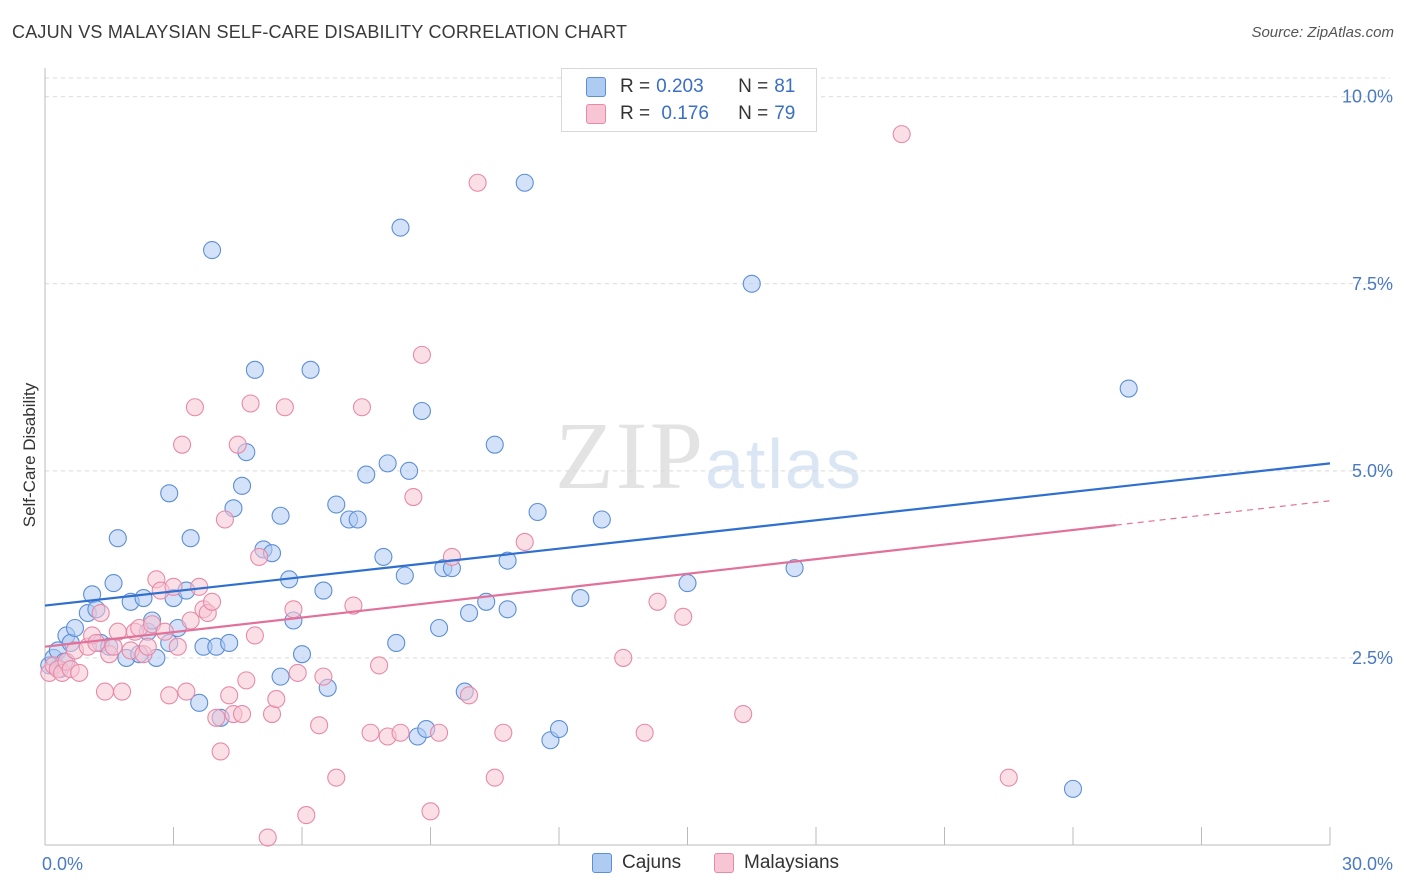 The width and height of the screenshot is (1406, 892). Describe the element at coordinates (709, 455) in the screenshot. I see `watermark: ZIPatlas` at that location.